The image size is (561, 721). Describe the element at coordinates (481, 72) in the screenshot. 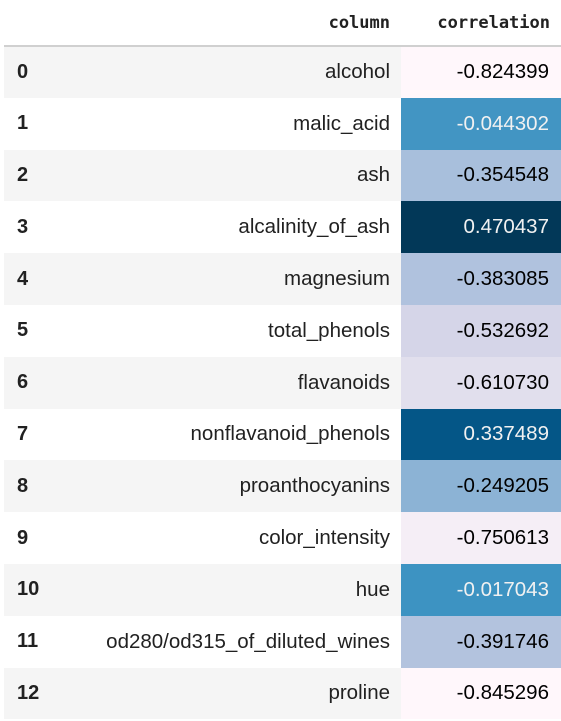

I see `correlation-value-cell: -0.824399` at that location.